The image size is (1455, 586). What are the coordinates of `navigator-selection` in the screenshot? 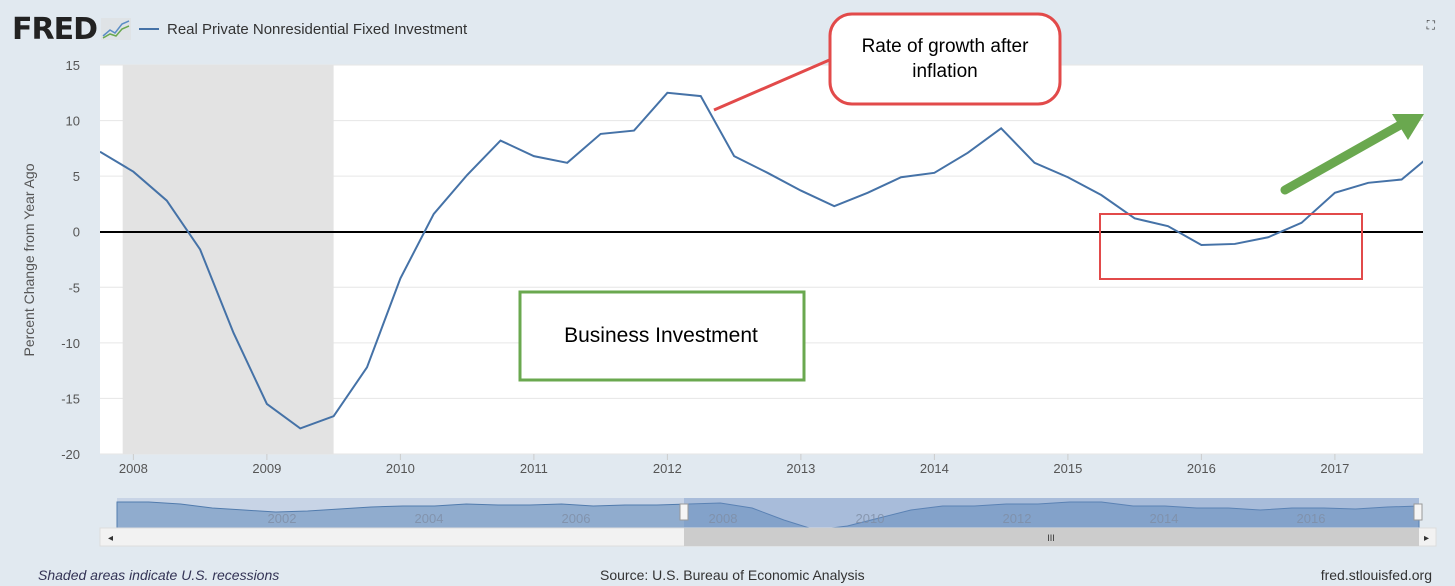 It's located at (1051, 513).